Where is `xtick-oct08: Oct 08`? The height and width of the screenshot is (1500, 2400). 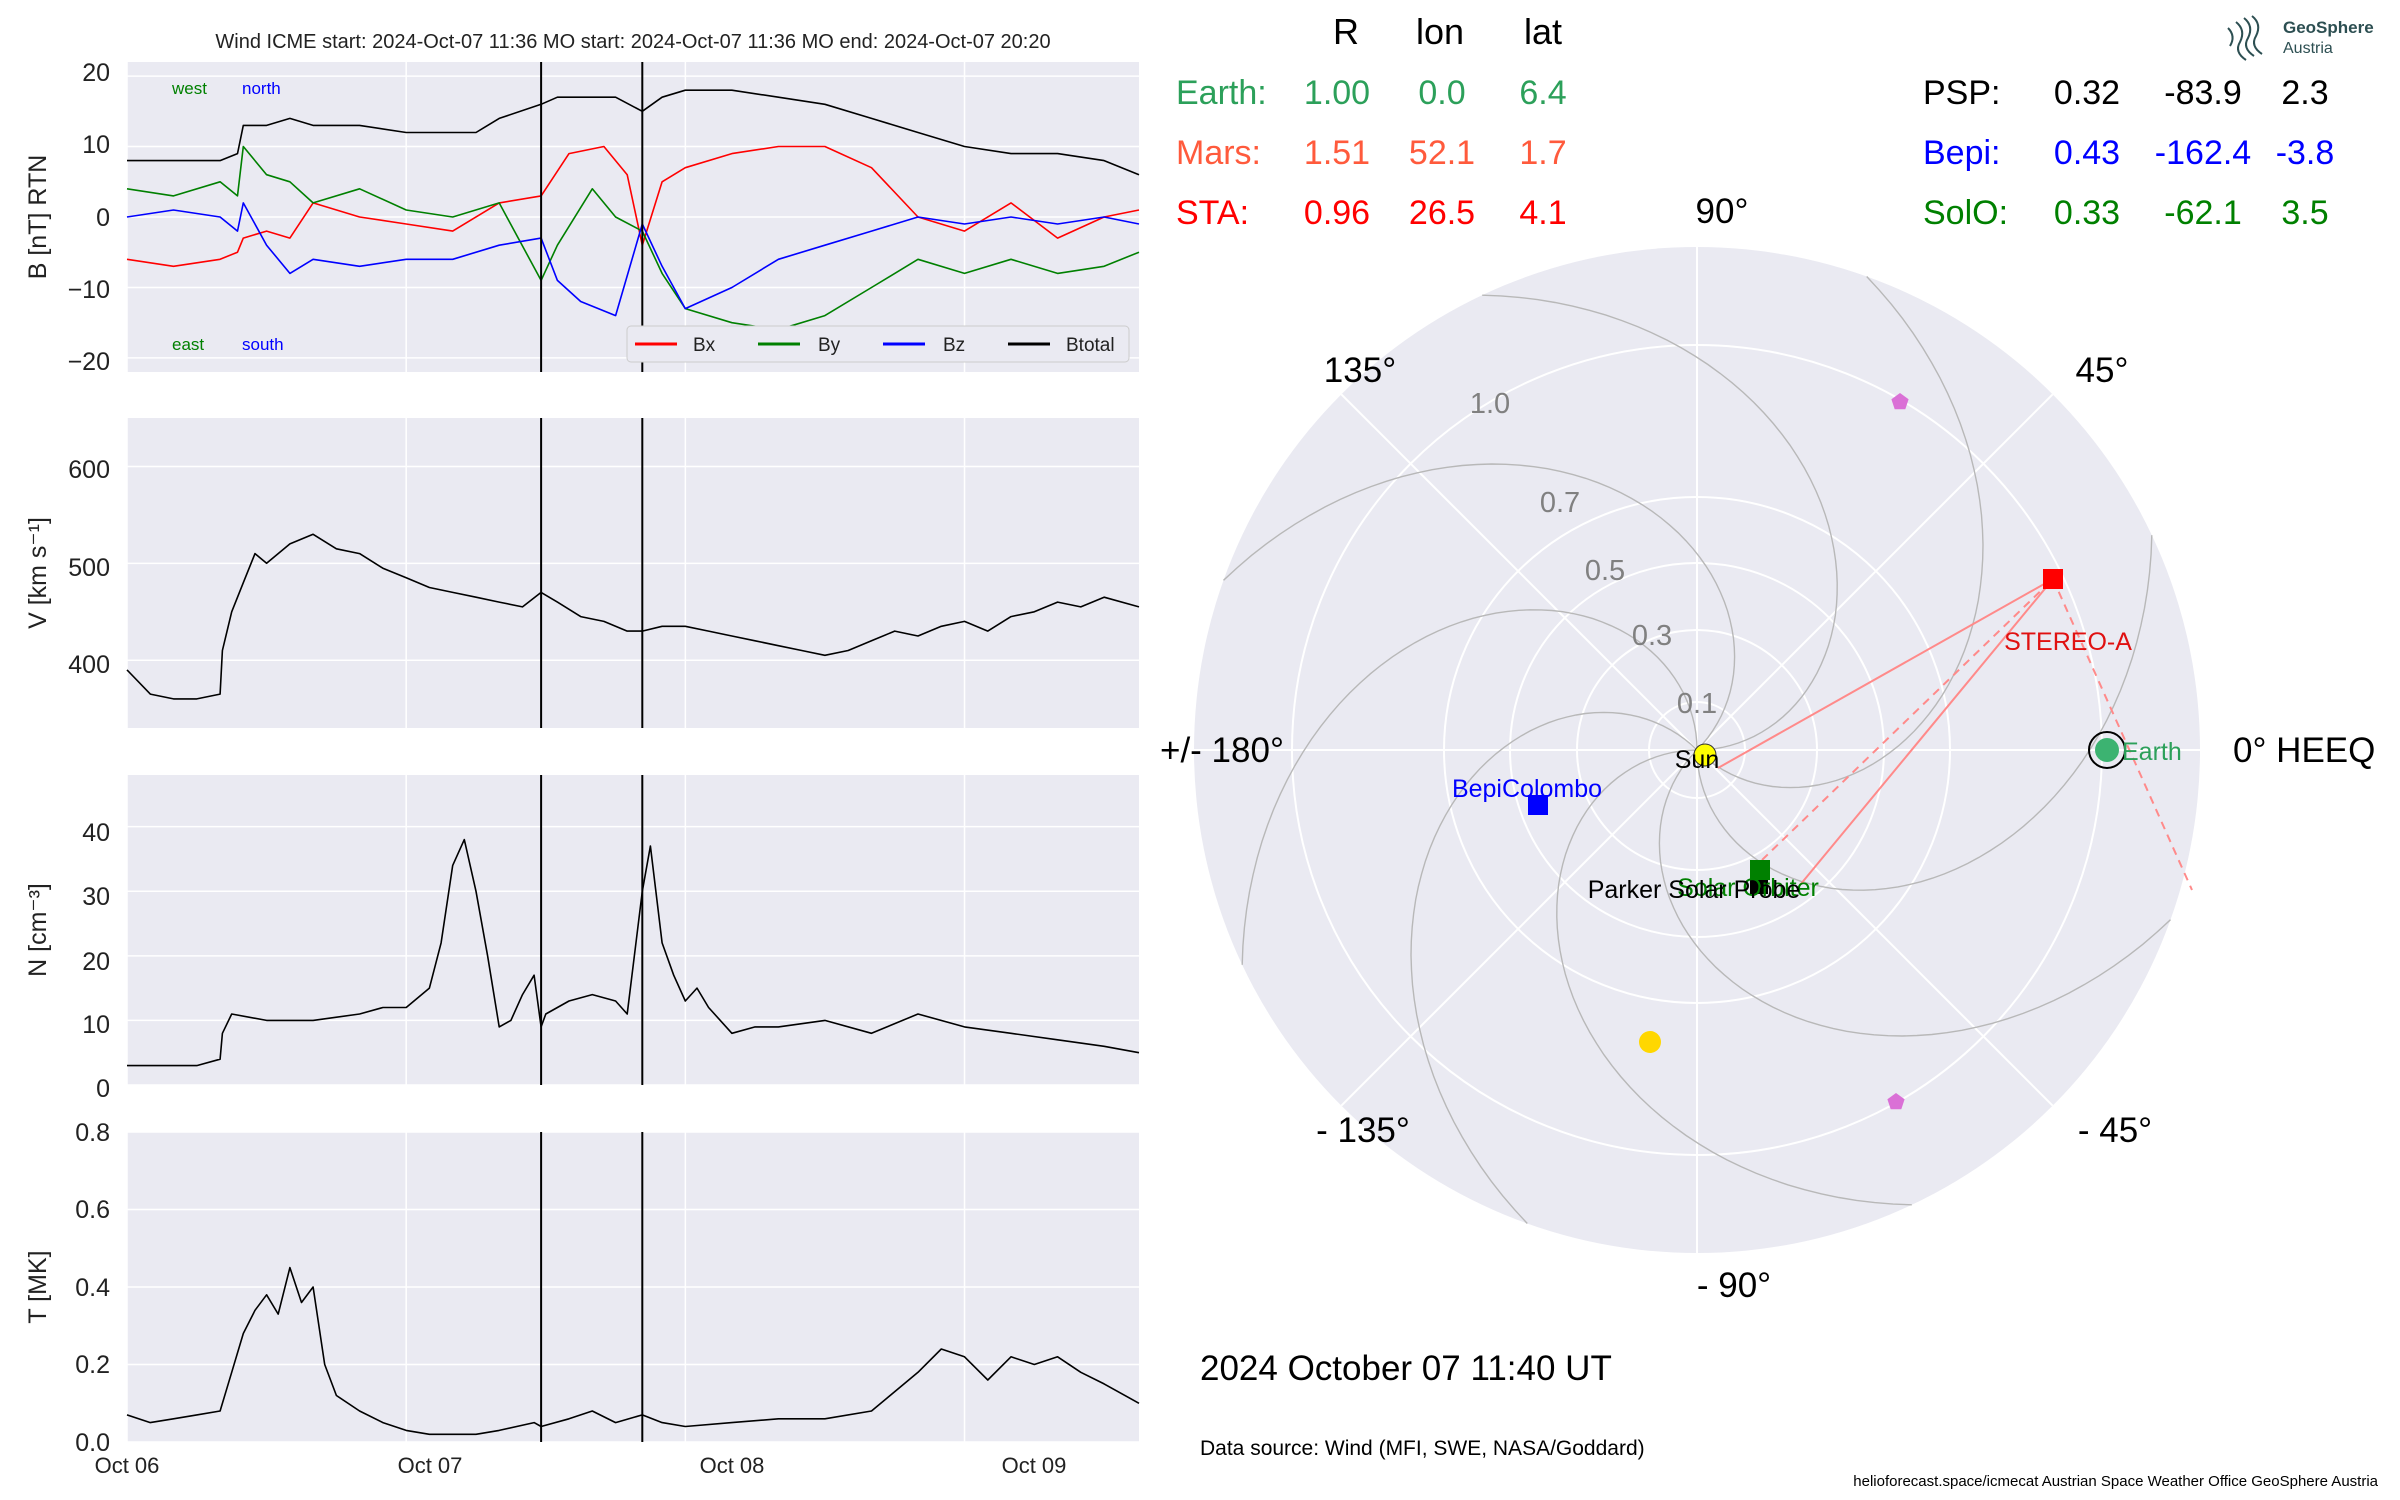
xtick-oct08: Oct 08 is located at coordinates (732, 1465).